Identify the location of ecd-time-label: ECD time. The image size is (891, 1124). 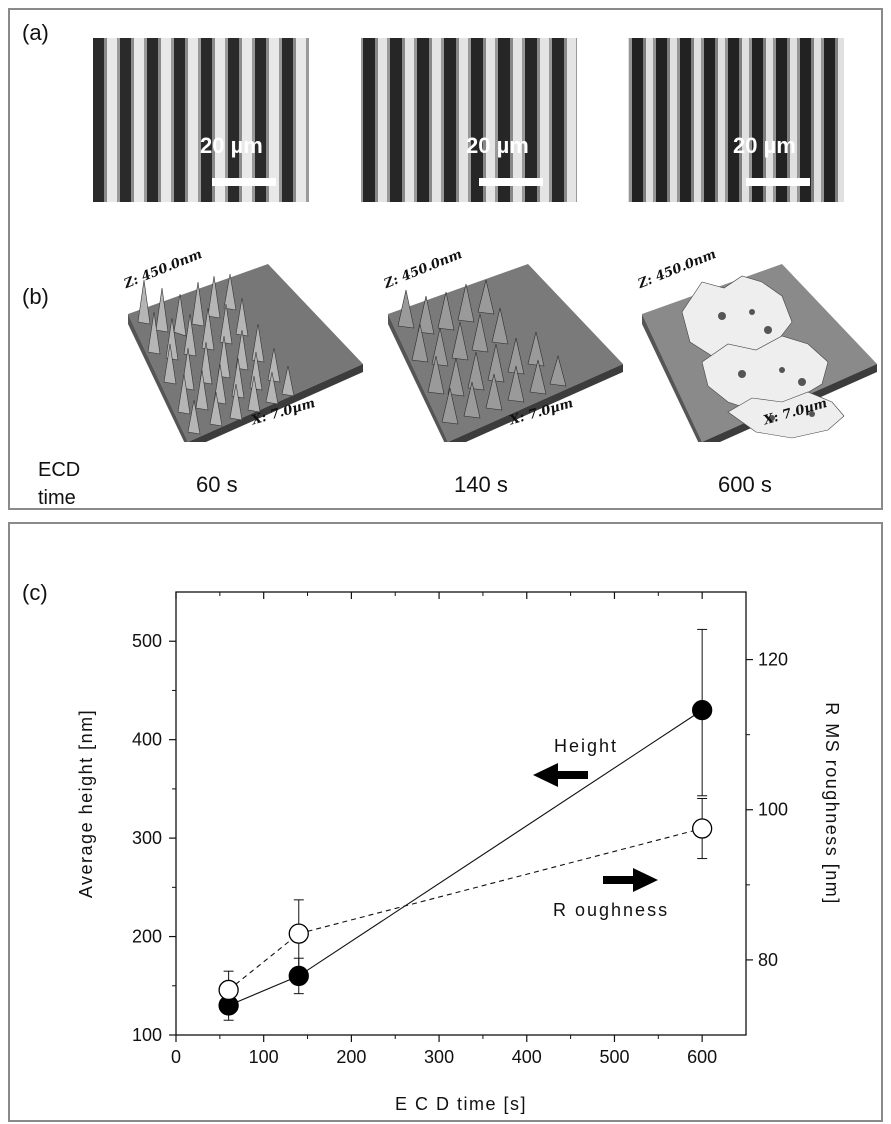
(73, 484).